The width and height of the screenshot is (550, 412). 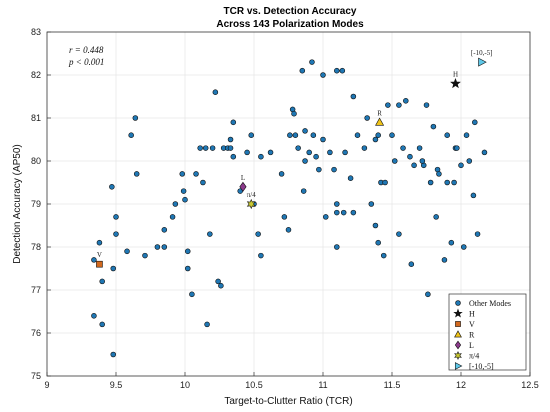 What do you see at coordinates (471, 345) in the screenshot?
I see `legend-label: L` at bounding box center [471, 345].